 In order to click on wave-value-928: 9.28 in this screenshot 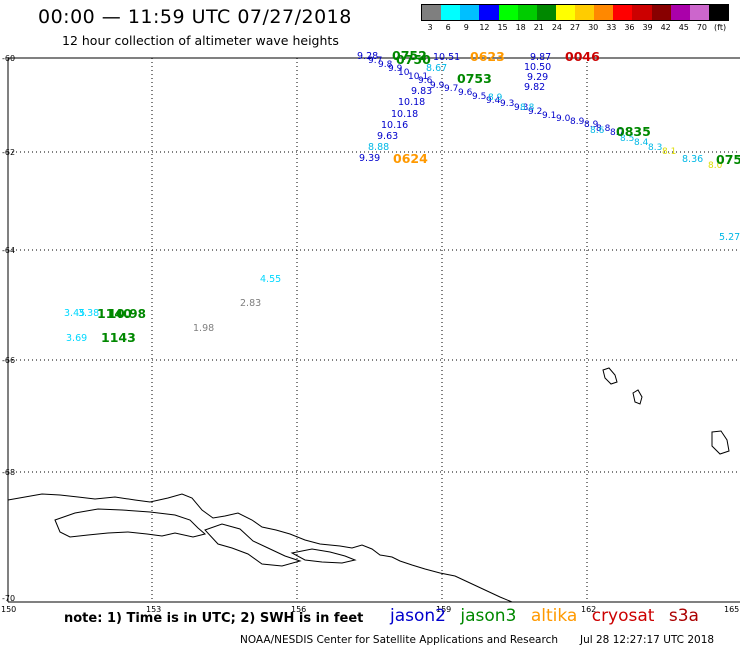, I will do `click(367, 56)`.